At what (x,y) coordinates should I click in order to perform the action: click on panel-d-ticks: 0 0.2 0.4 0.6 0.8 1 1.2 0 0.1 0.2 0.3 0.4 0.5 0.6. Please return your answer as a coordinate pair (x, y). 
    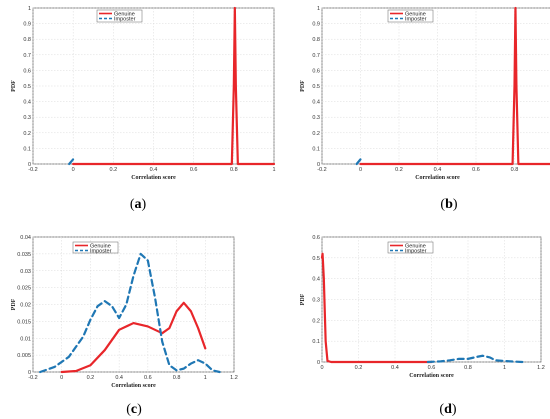
    Looking at the image, I should click on (428, 303).